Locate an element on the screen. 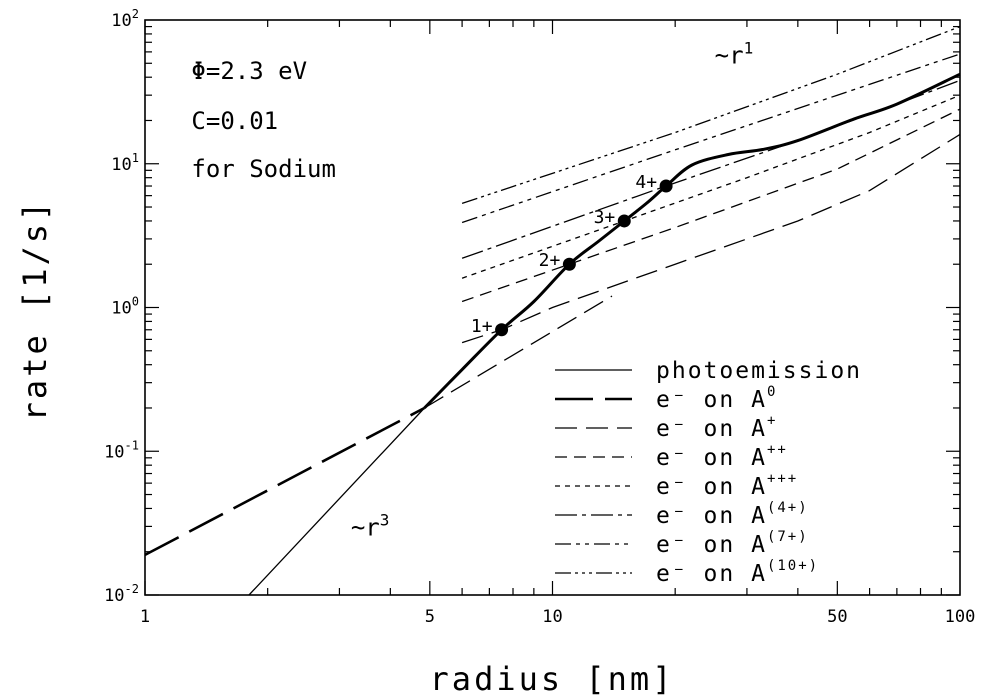 The image size is (984, 699). x-tick-label: 50 is located at coordinates (837, 617).